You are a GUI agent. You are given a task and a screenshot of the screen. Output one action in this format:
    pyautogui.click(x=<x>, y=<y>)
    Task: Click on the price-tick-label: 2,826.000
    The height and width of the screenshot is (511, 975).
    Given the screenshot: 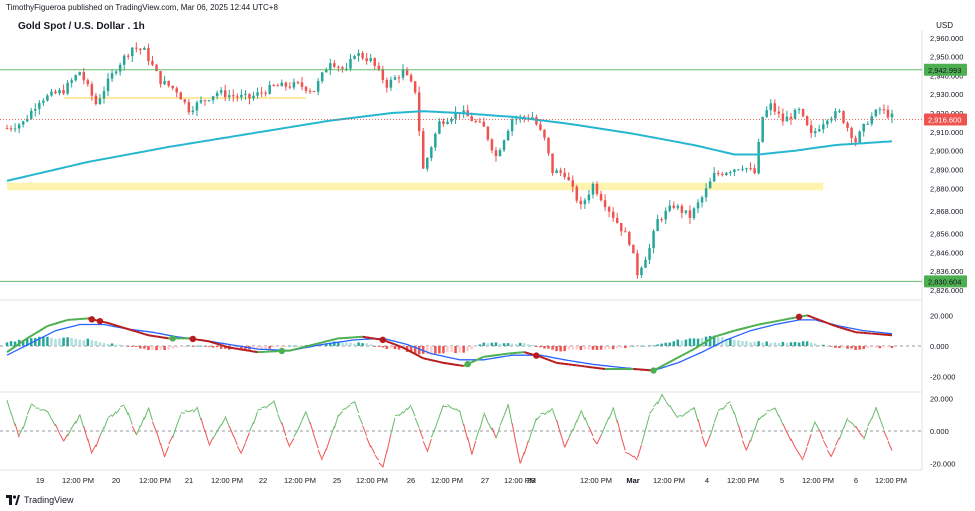 What is the action you would take?
    pyautogui.click(x=946, y=290)
    